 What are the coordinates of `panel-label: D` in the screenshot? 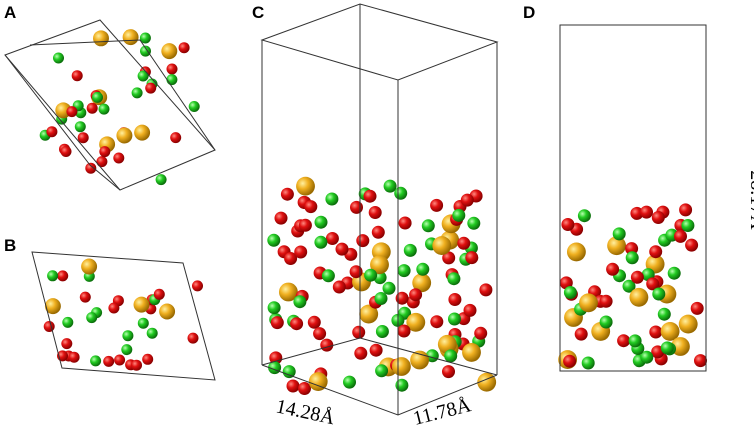 It's located at (529, 12).